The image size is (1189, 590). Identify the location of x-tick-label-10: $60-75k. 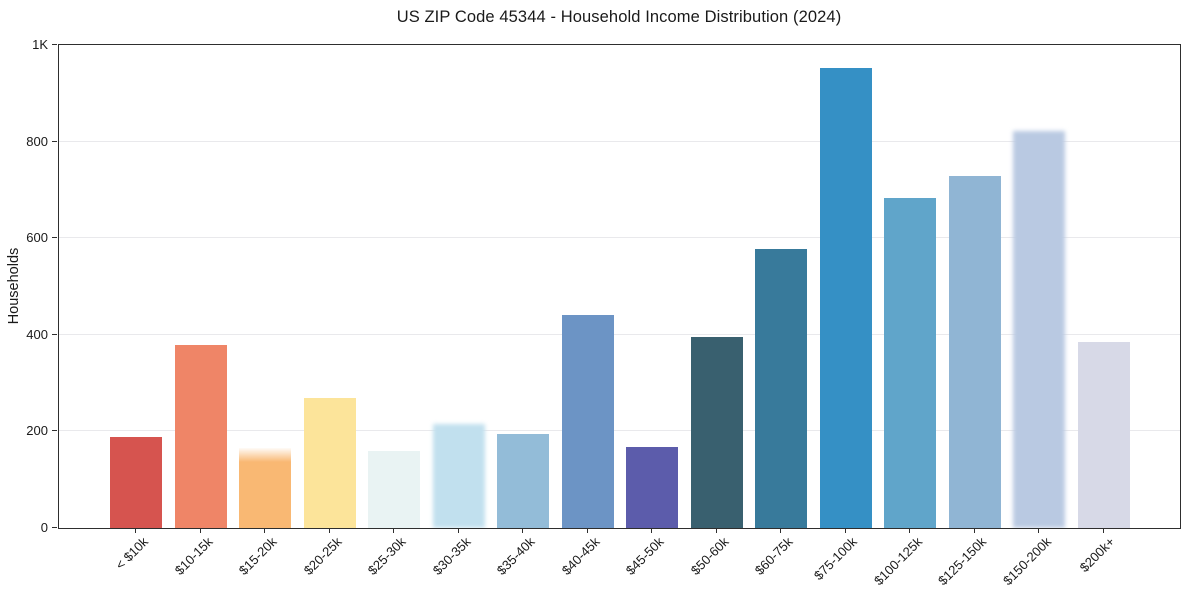
(773, 556).